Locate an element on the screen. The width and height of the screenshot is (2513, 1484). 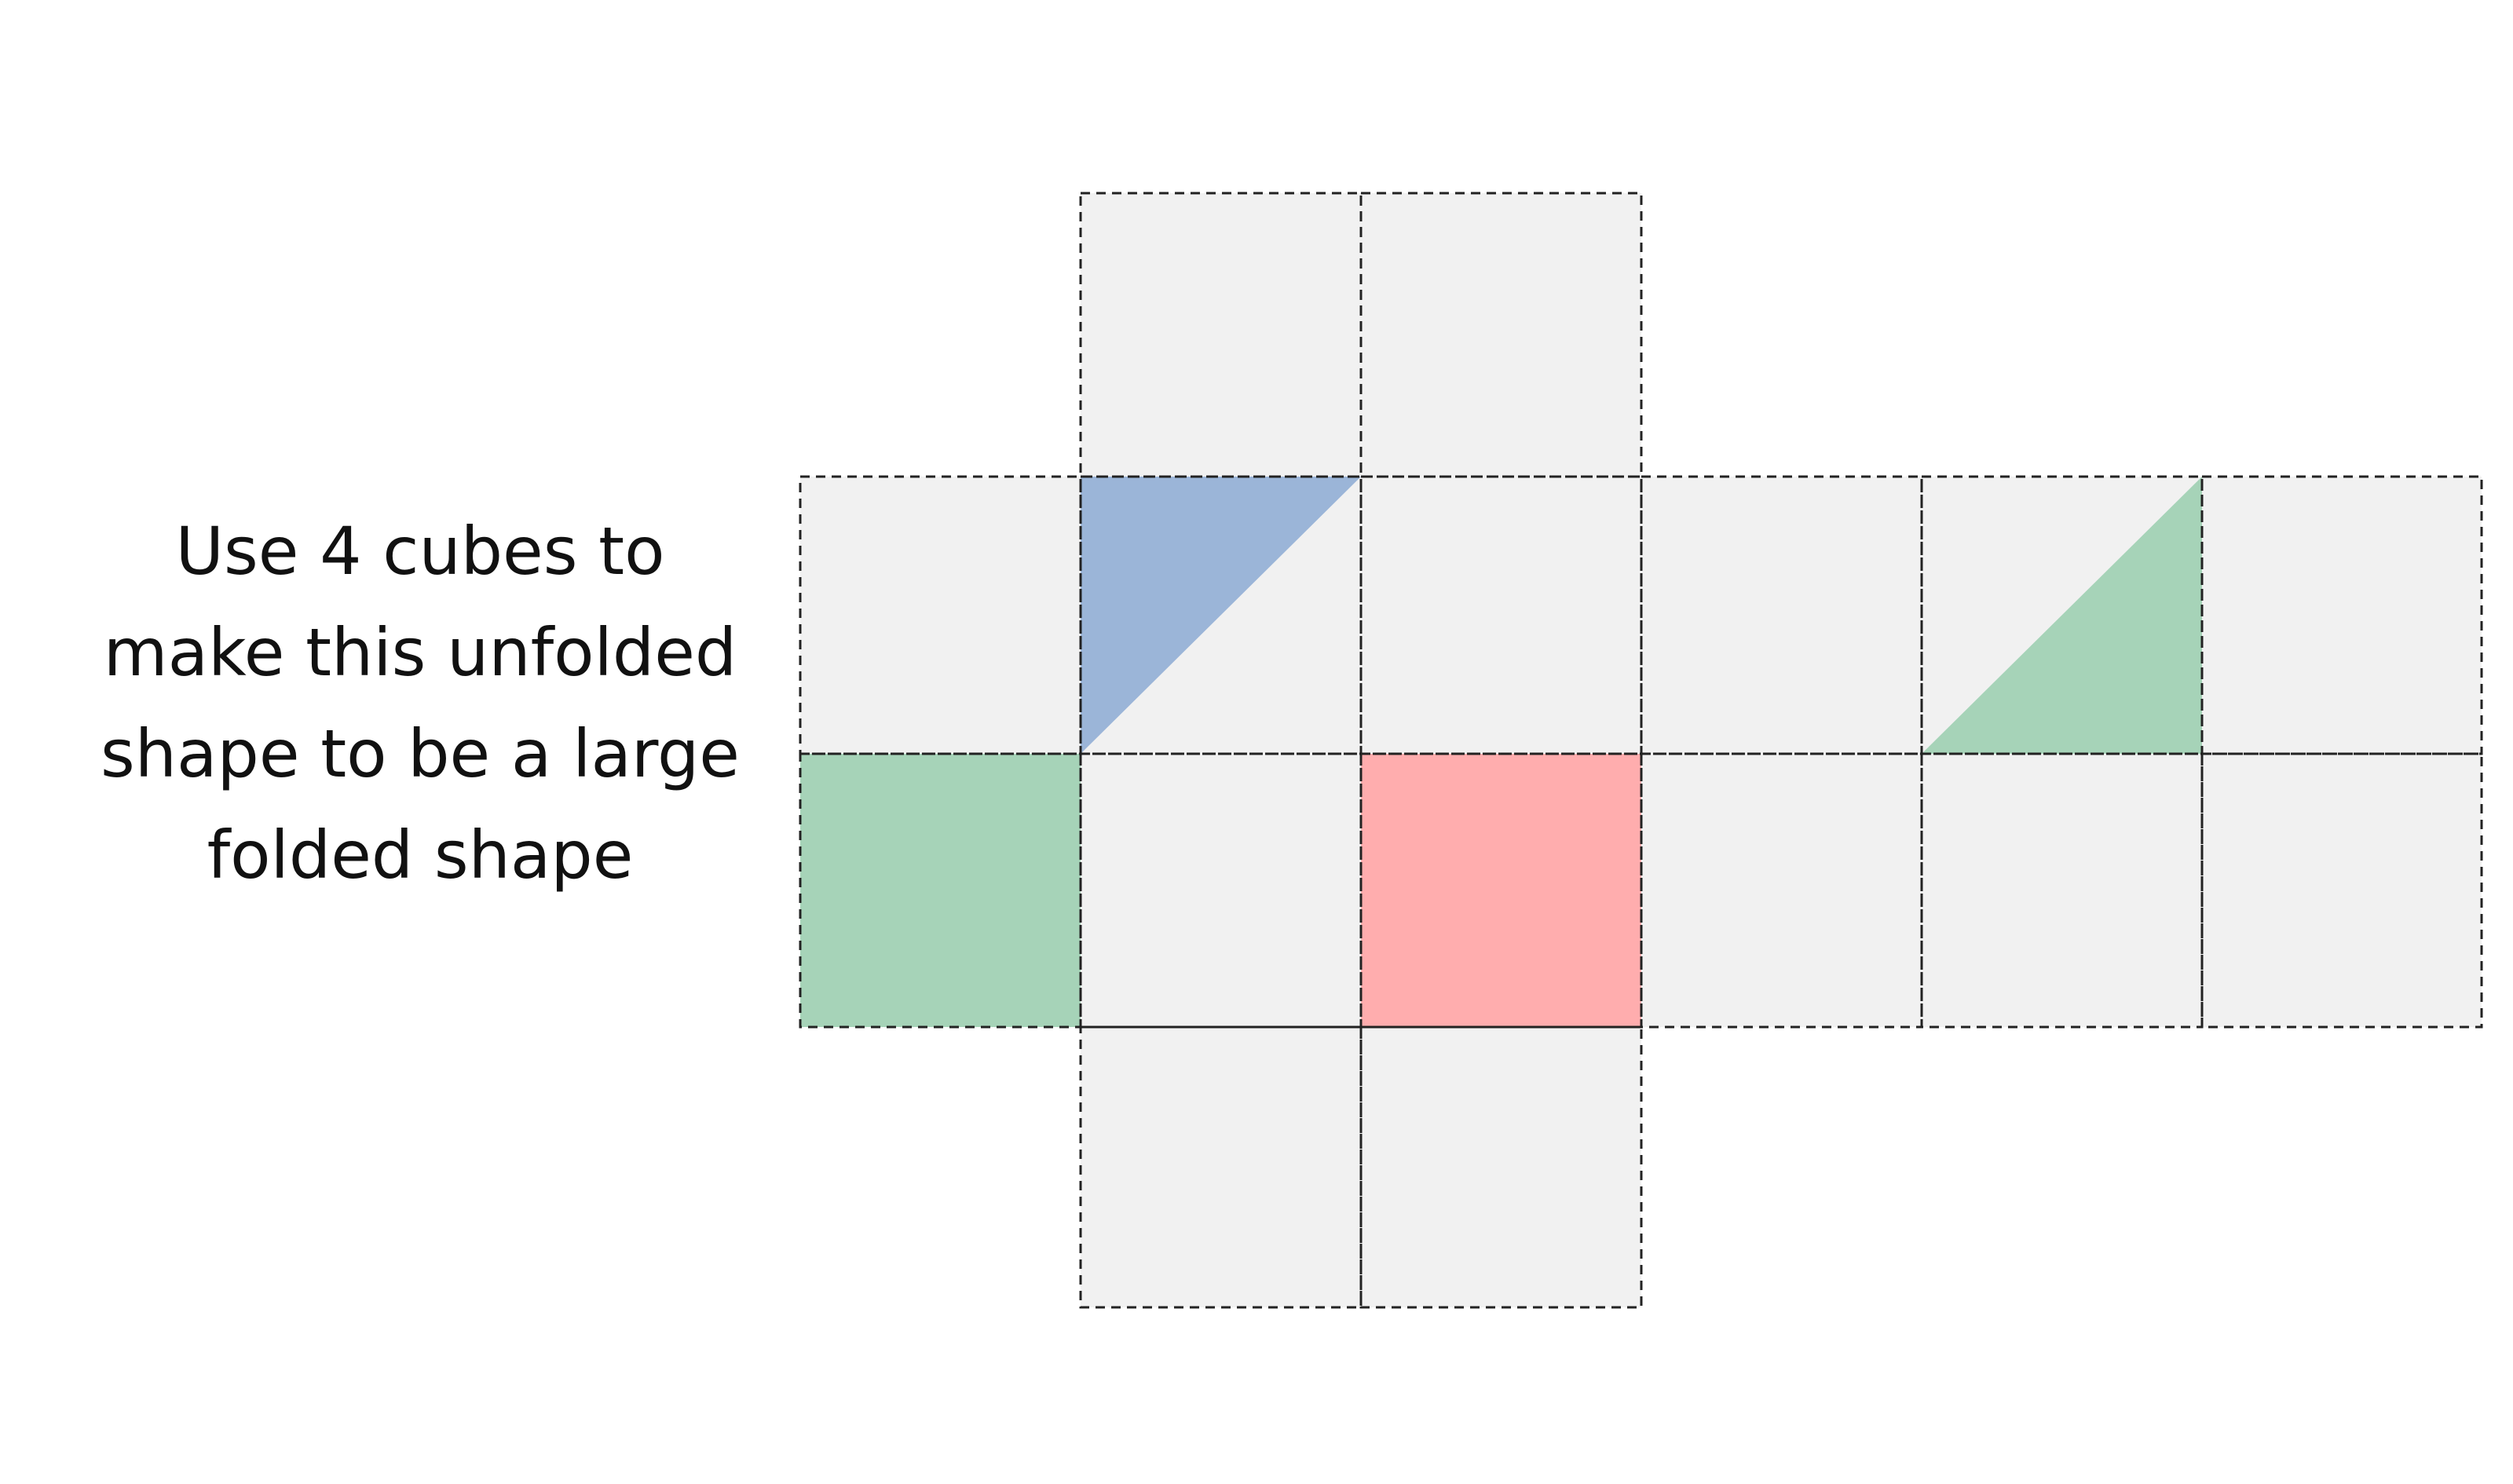
instruction-line-3: shape to be a large is located at coordinates (420, 753).